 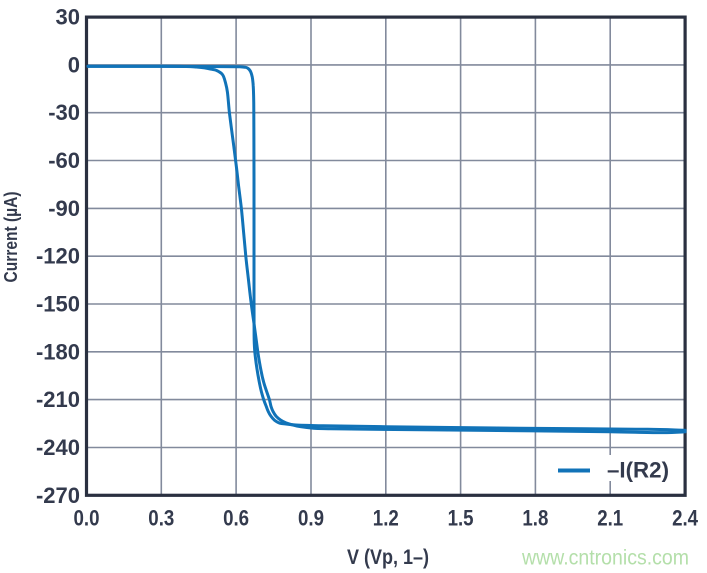 I want to click on svg-text: -120, so click(x=58, y=256).